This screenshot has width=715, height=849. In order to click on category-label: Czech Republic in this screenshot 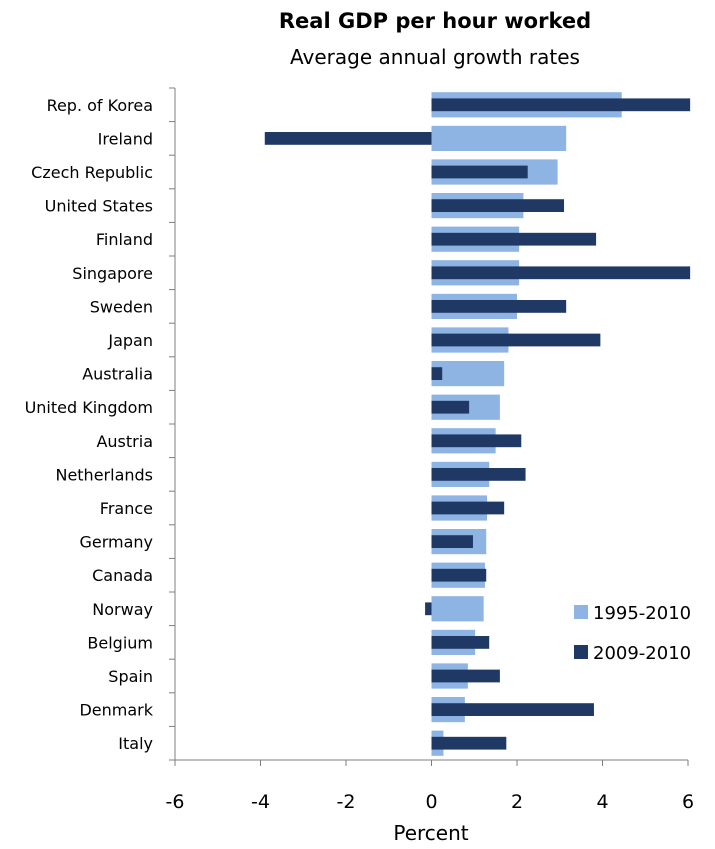, I will do `click(92, 172)`.